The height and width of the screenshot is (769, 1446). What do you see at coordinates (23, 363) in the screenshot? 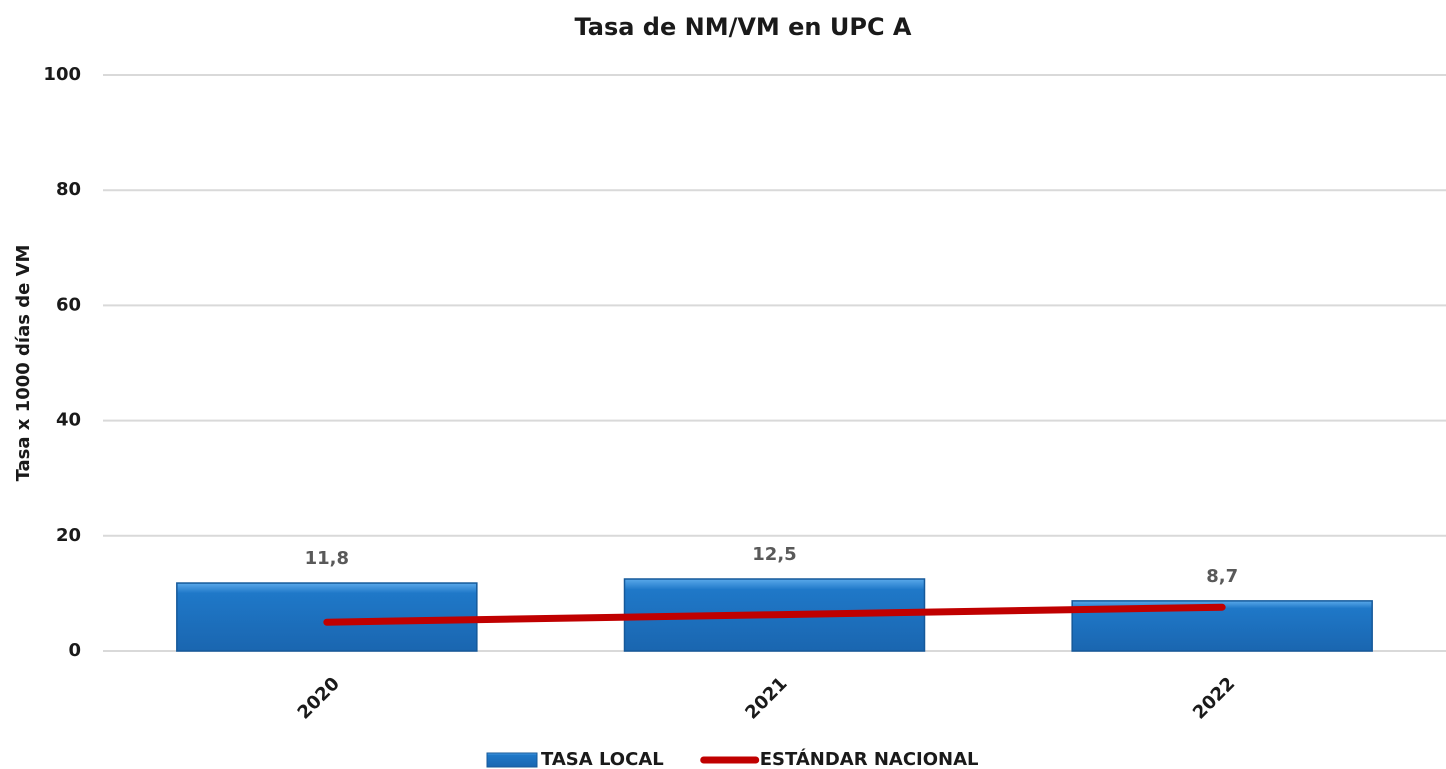
I see `y-axis-label: Tasa x 1000 días de VM` at bounding box center [23, 363].